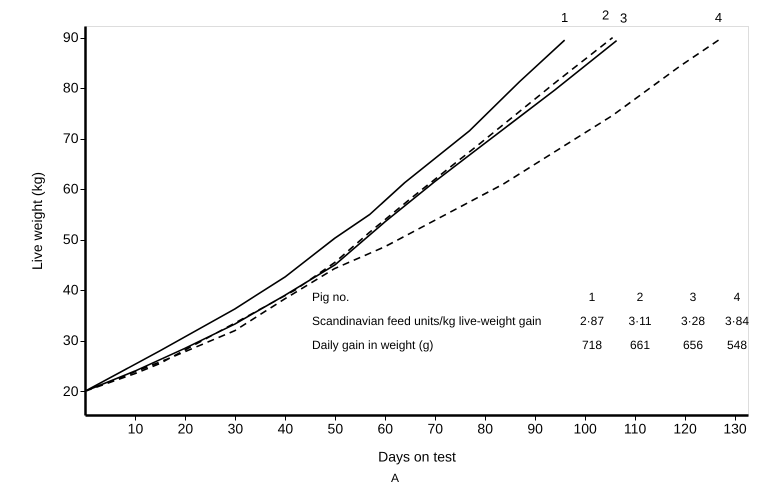  I want to click on y-tick-label: 20, so click(70, 390).